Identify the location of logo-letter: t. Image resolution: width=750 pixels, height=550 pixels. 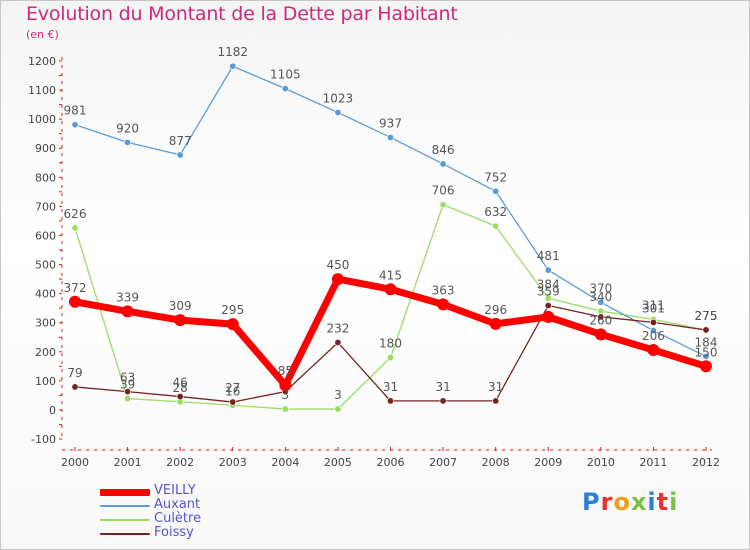
(663, 502).